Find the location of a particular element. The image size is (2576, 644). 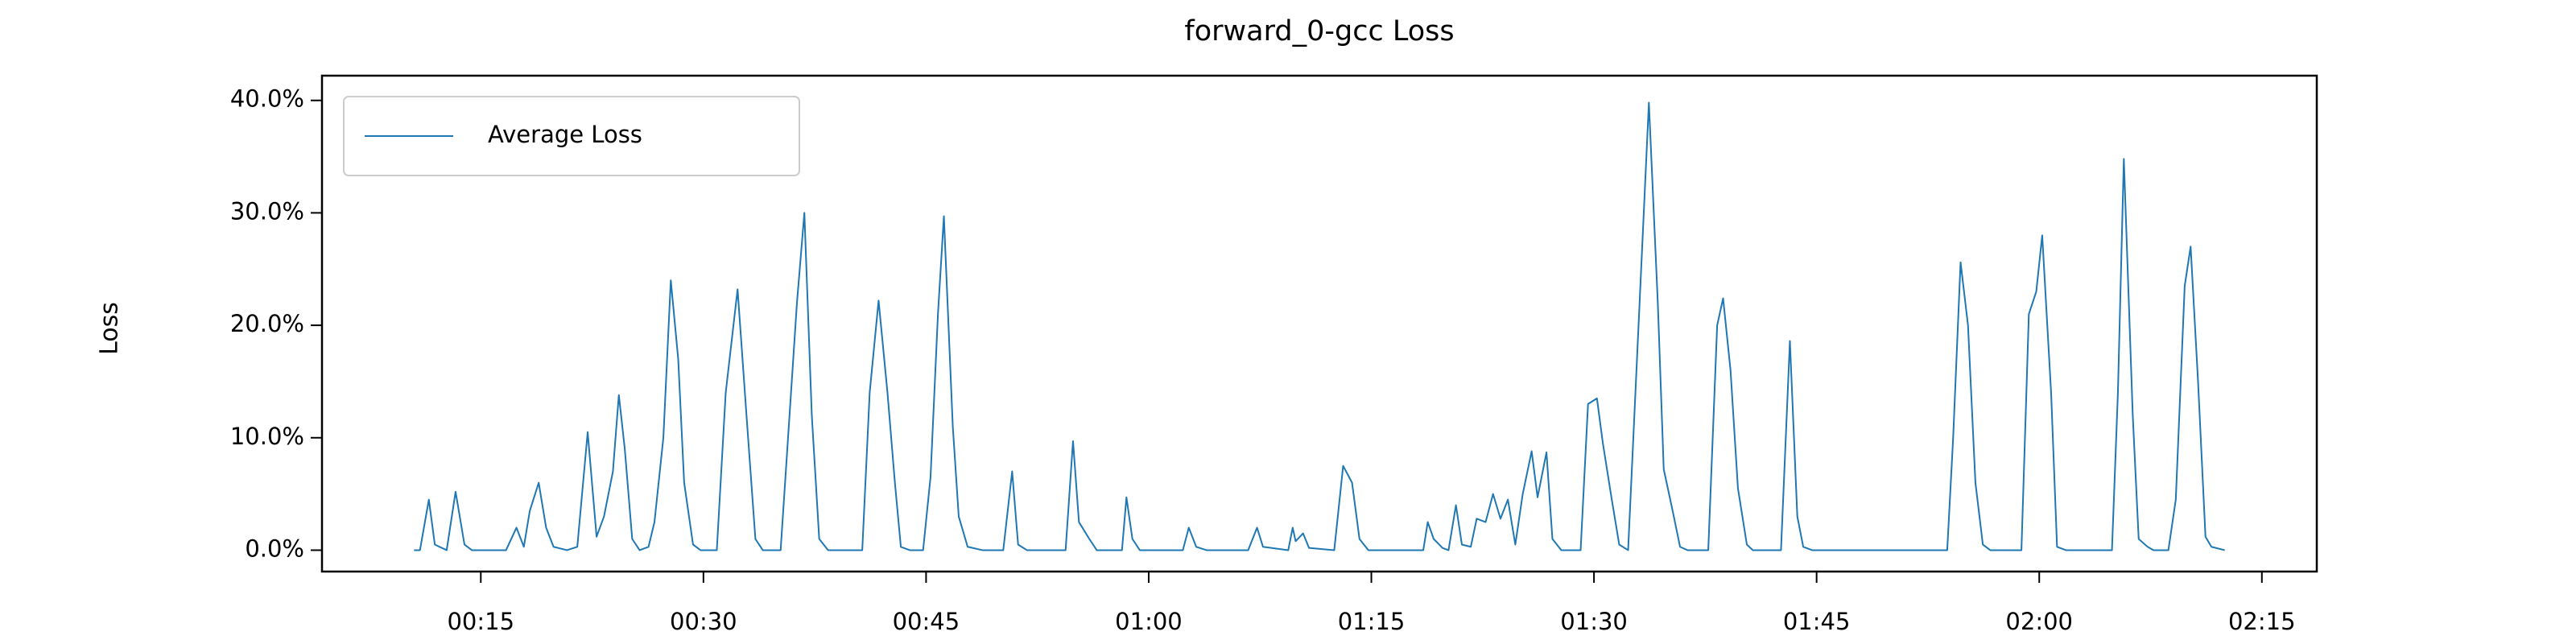

y-tick-label: 10.0% is located at coordinates (267, 436).